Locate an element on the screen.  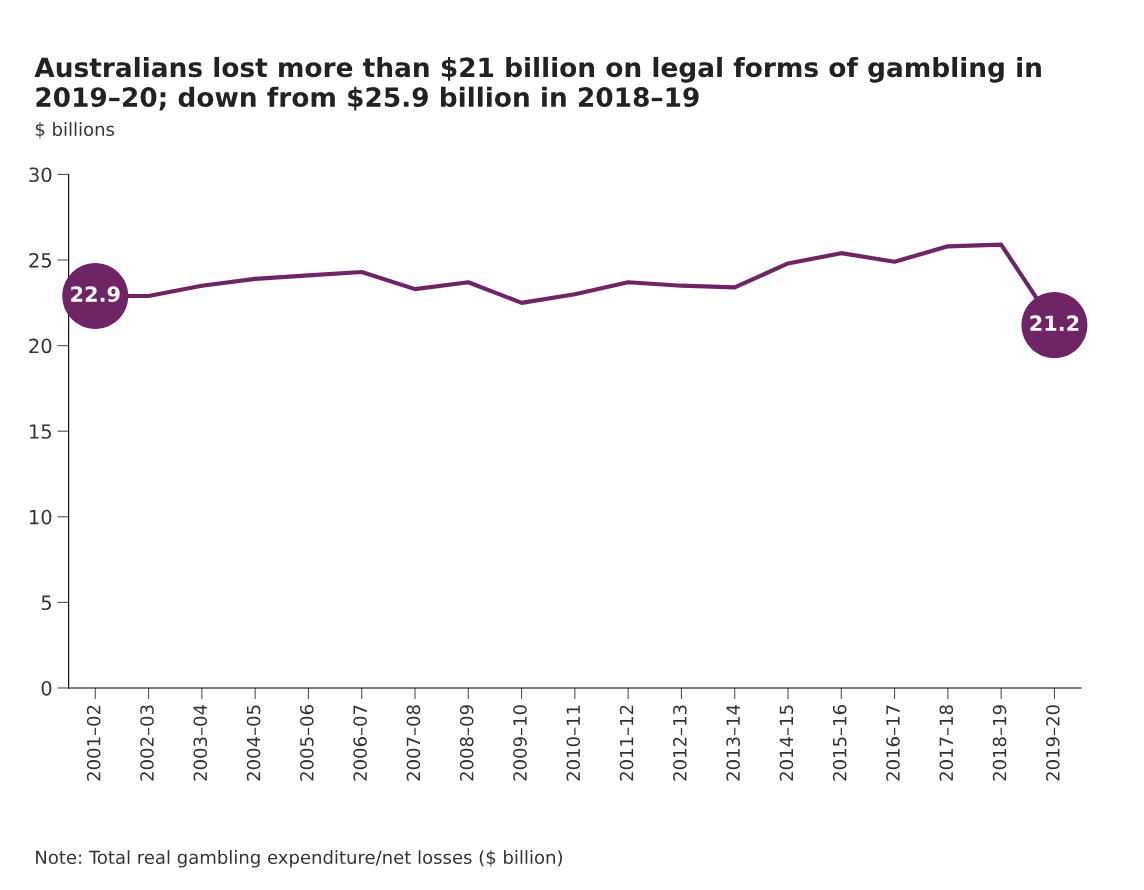
x-tick-label: 2001–02 is located at coordinates (93, 743).